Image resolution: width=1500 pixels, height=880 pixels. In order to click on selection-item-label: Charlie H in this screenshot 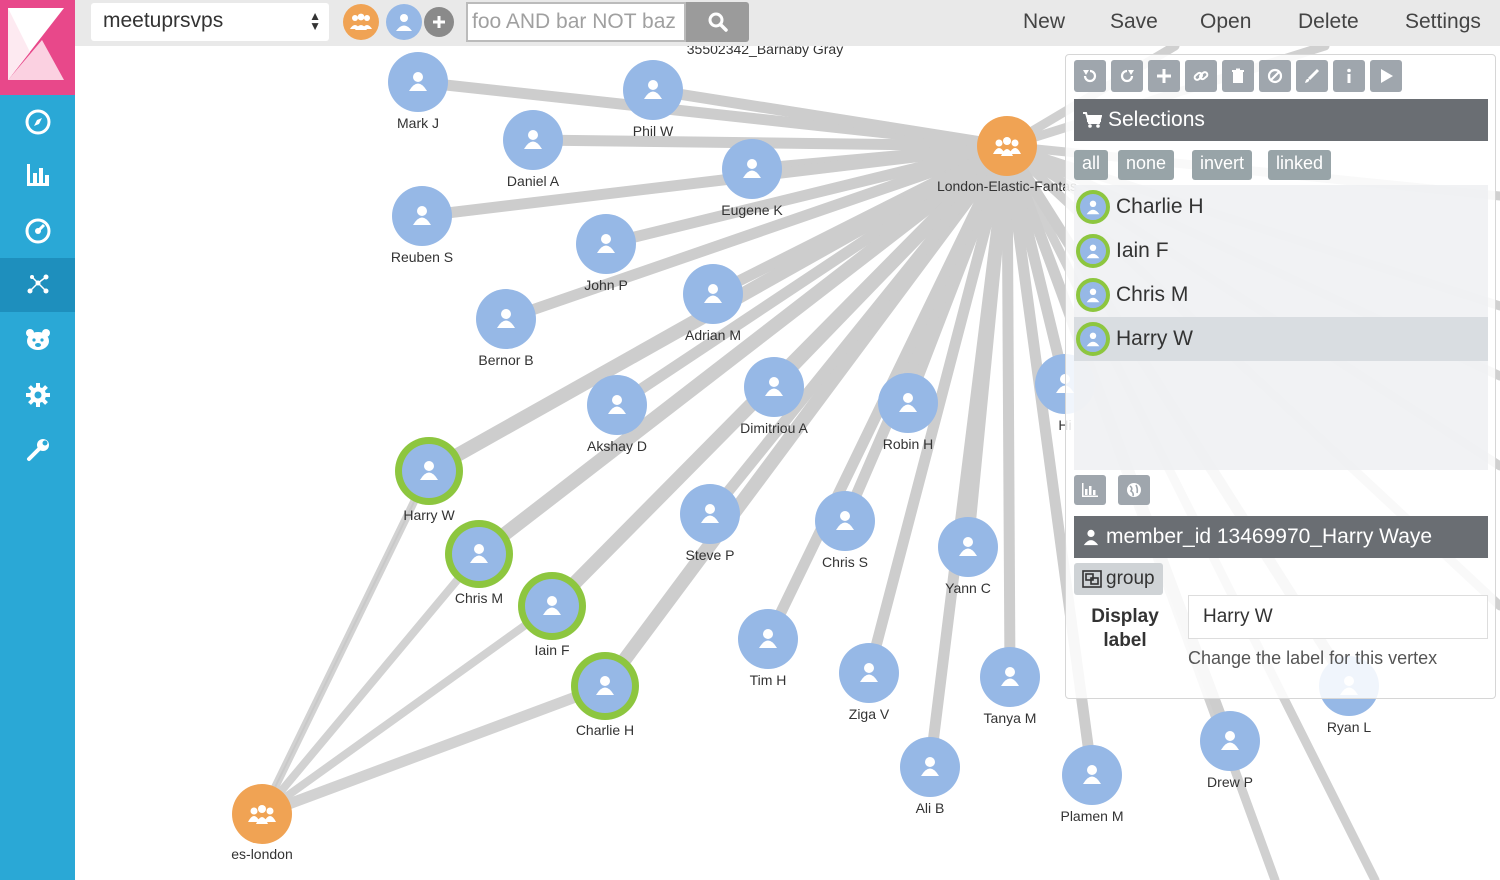, I will do `click(1160, 206)`.